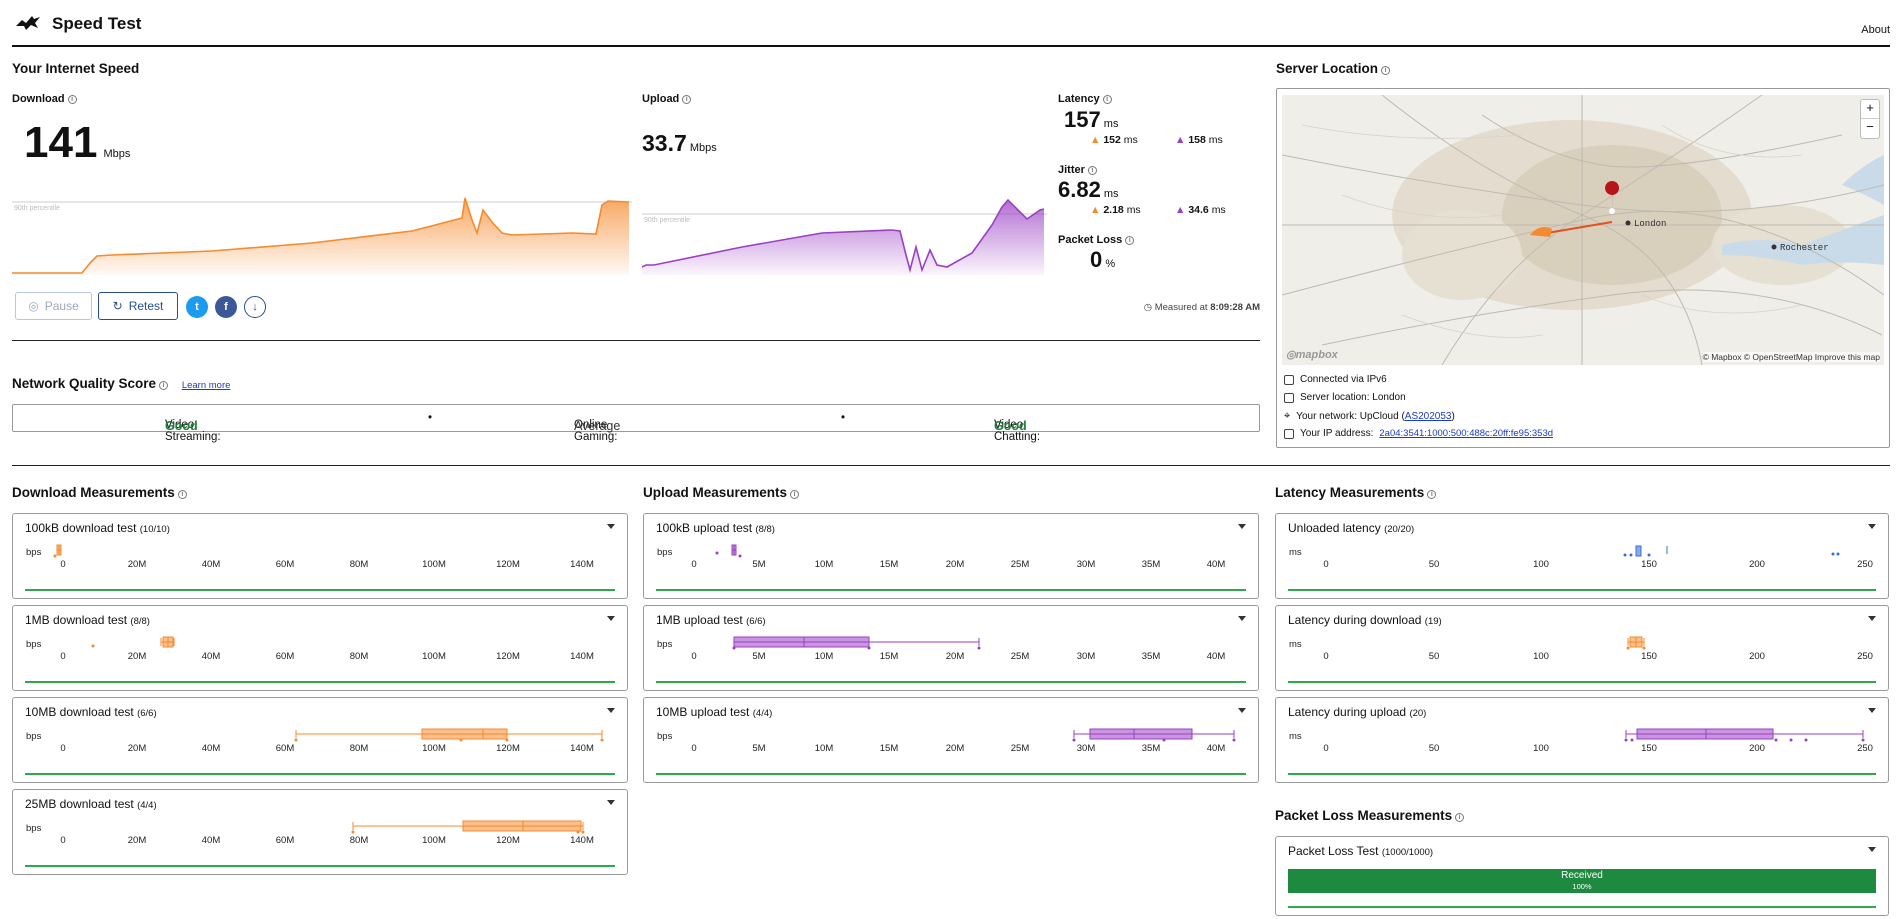  I want to click on facebook-share-icon: f, so click(226, 307).